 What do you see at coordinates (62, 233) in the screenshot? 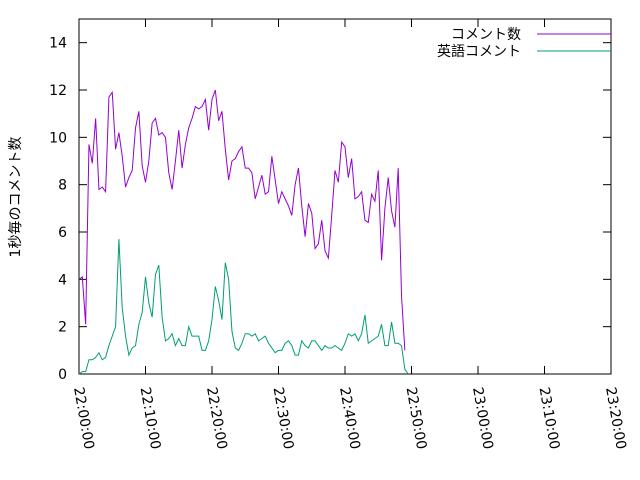
I see `y-tick-label: 6` at bounding box center [62, 233].